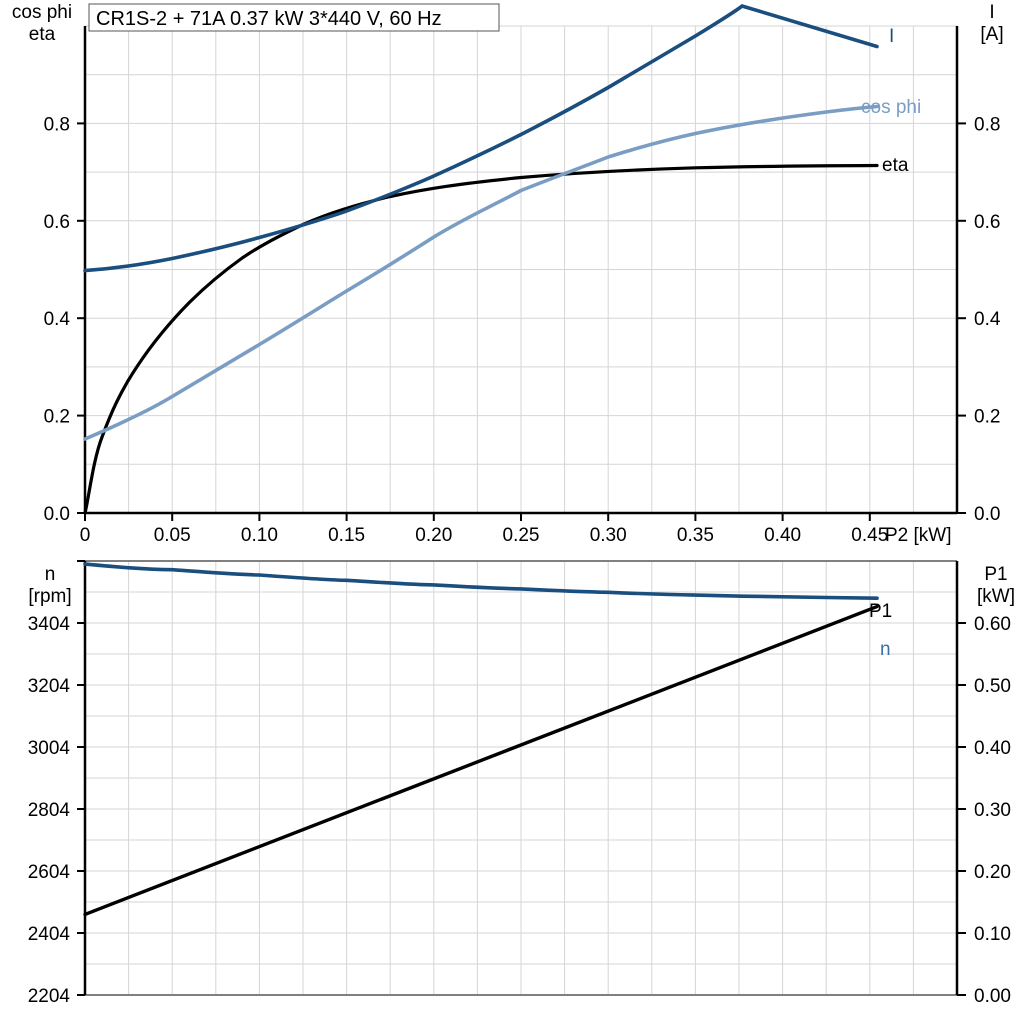 The height and width of the screenshot is (1024, 1024). I want to click on top-x-tick-1: 0.05, so click(172, 535).